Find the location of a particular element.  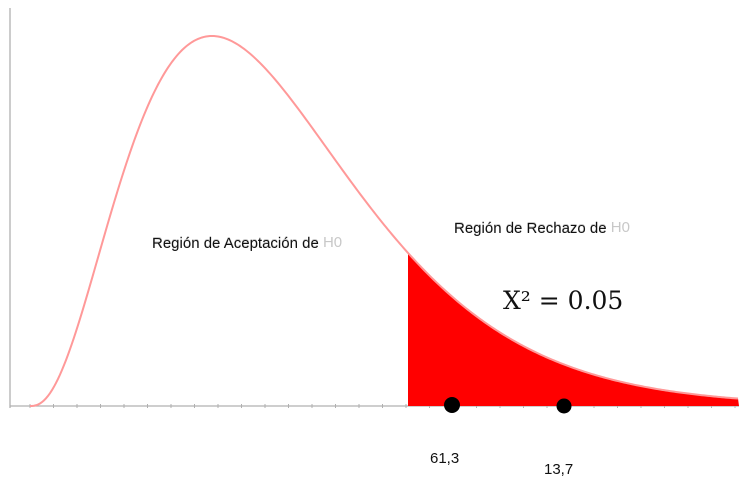

rejection-region-ghost-label: Región de Rechazo de H0 is located at coordinates (542, 227).